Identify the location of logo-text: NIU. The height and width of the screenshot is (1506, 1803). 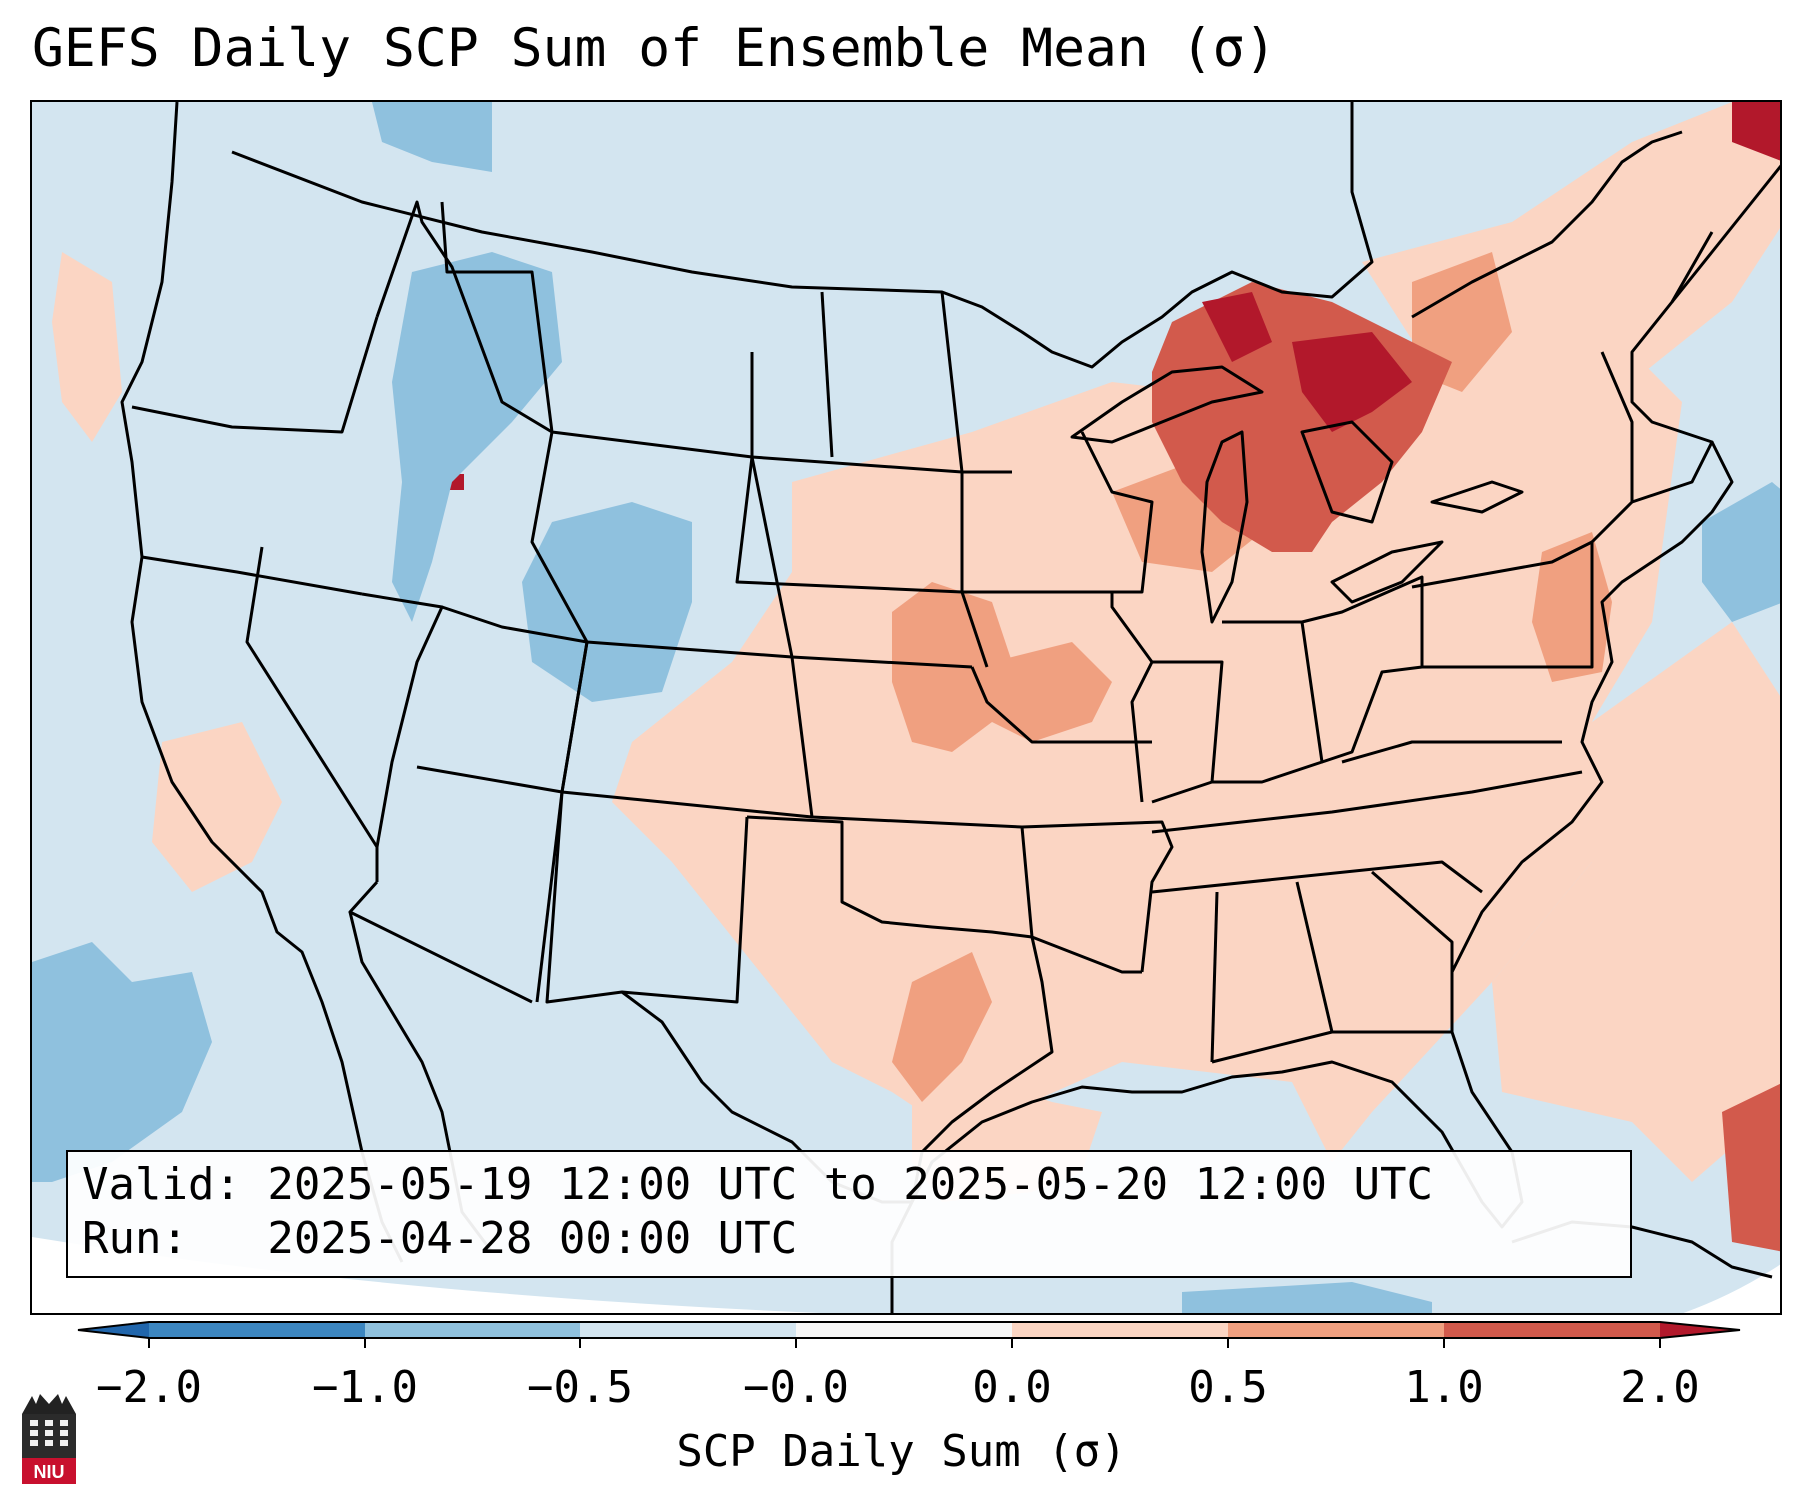
(49, 1472).